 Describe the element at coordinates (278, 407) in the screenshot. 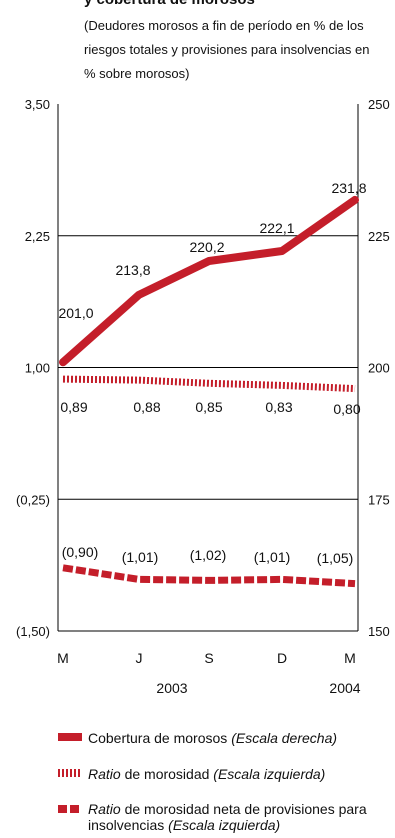

I see `data-label: 0,83` at that location.